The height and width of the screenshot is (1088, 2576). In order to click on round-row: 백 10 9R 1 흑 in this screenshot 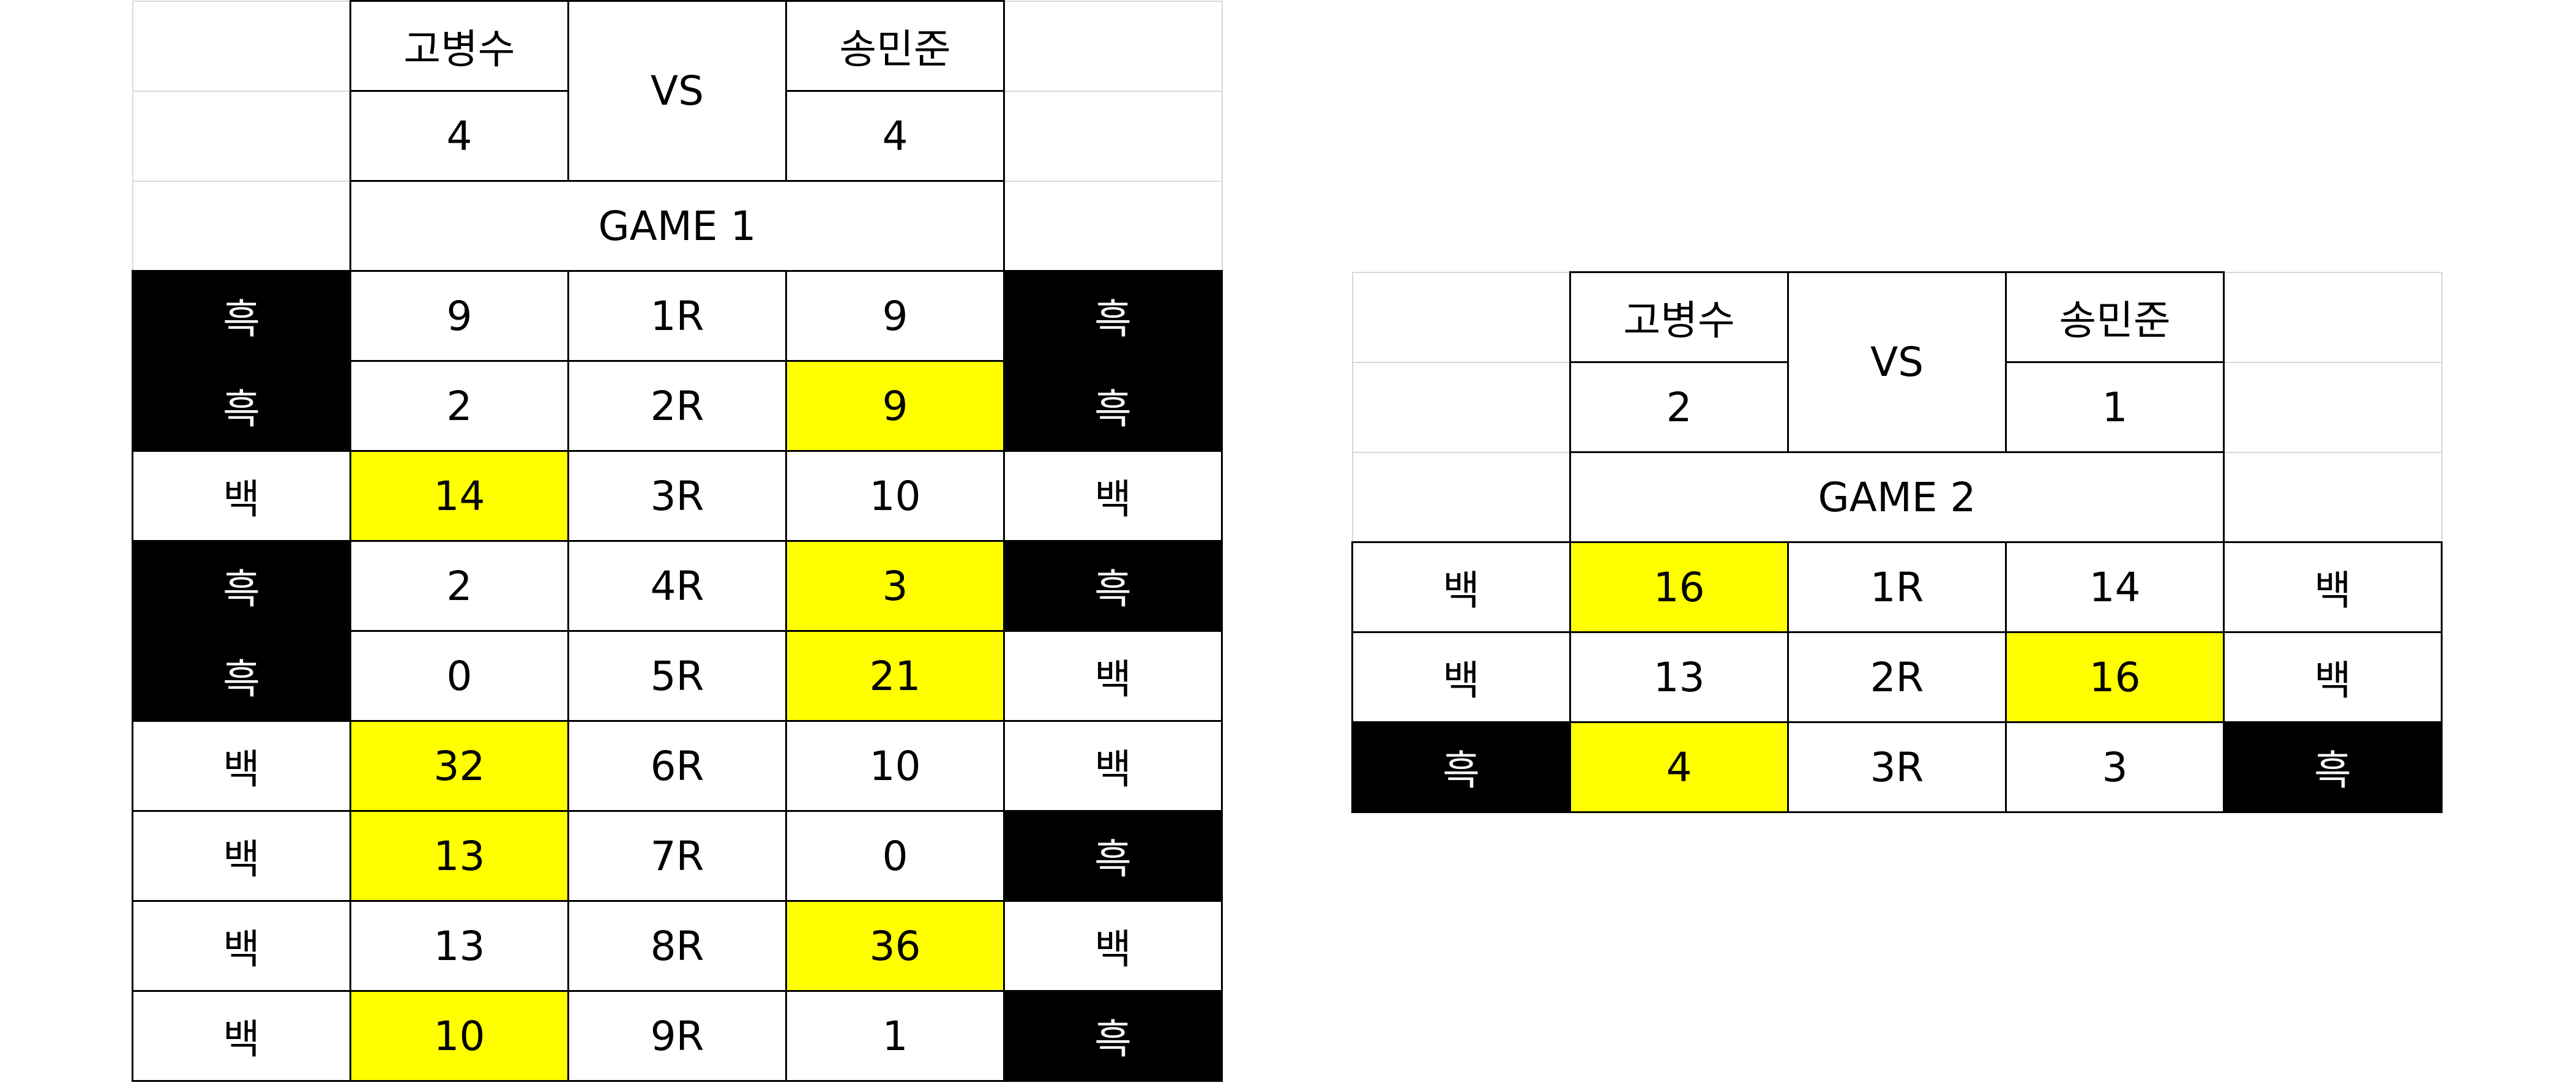, I will do `click(677, 1036)`.